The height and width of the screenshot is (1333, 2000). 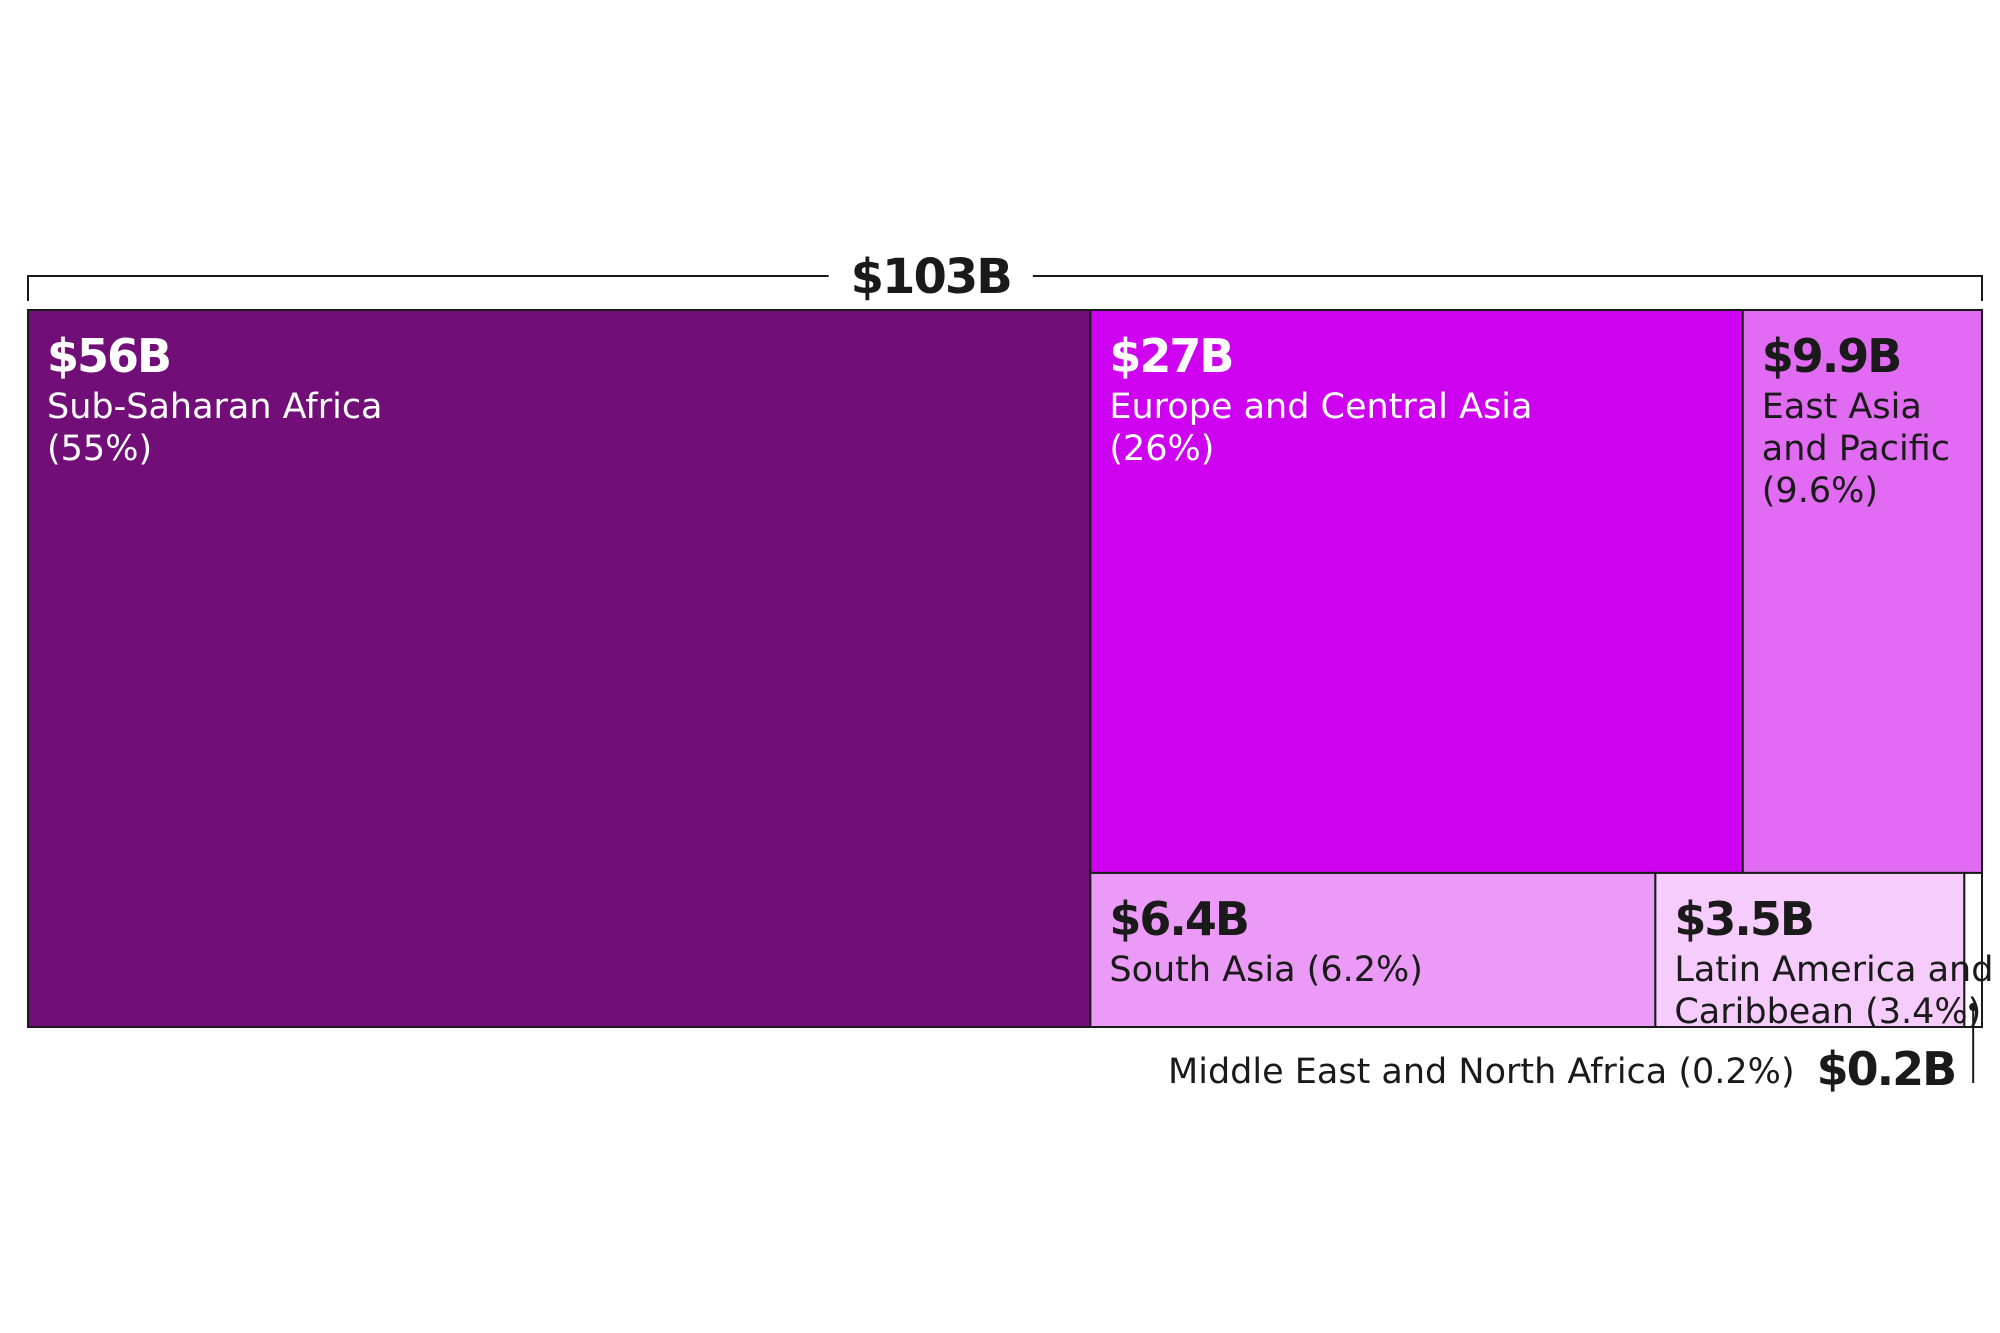 I want to click on bracket-right, so click(x=1507, y=288).